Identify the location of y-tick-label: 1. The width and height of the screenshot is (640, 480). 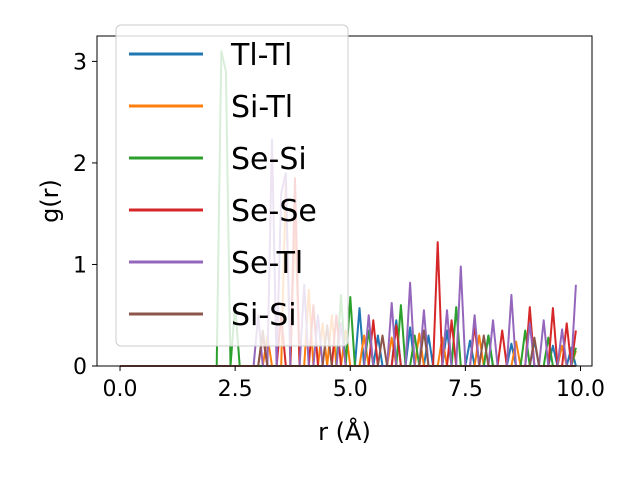
(80, 265).